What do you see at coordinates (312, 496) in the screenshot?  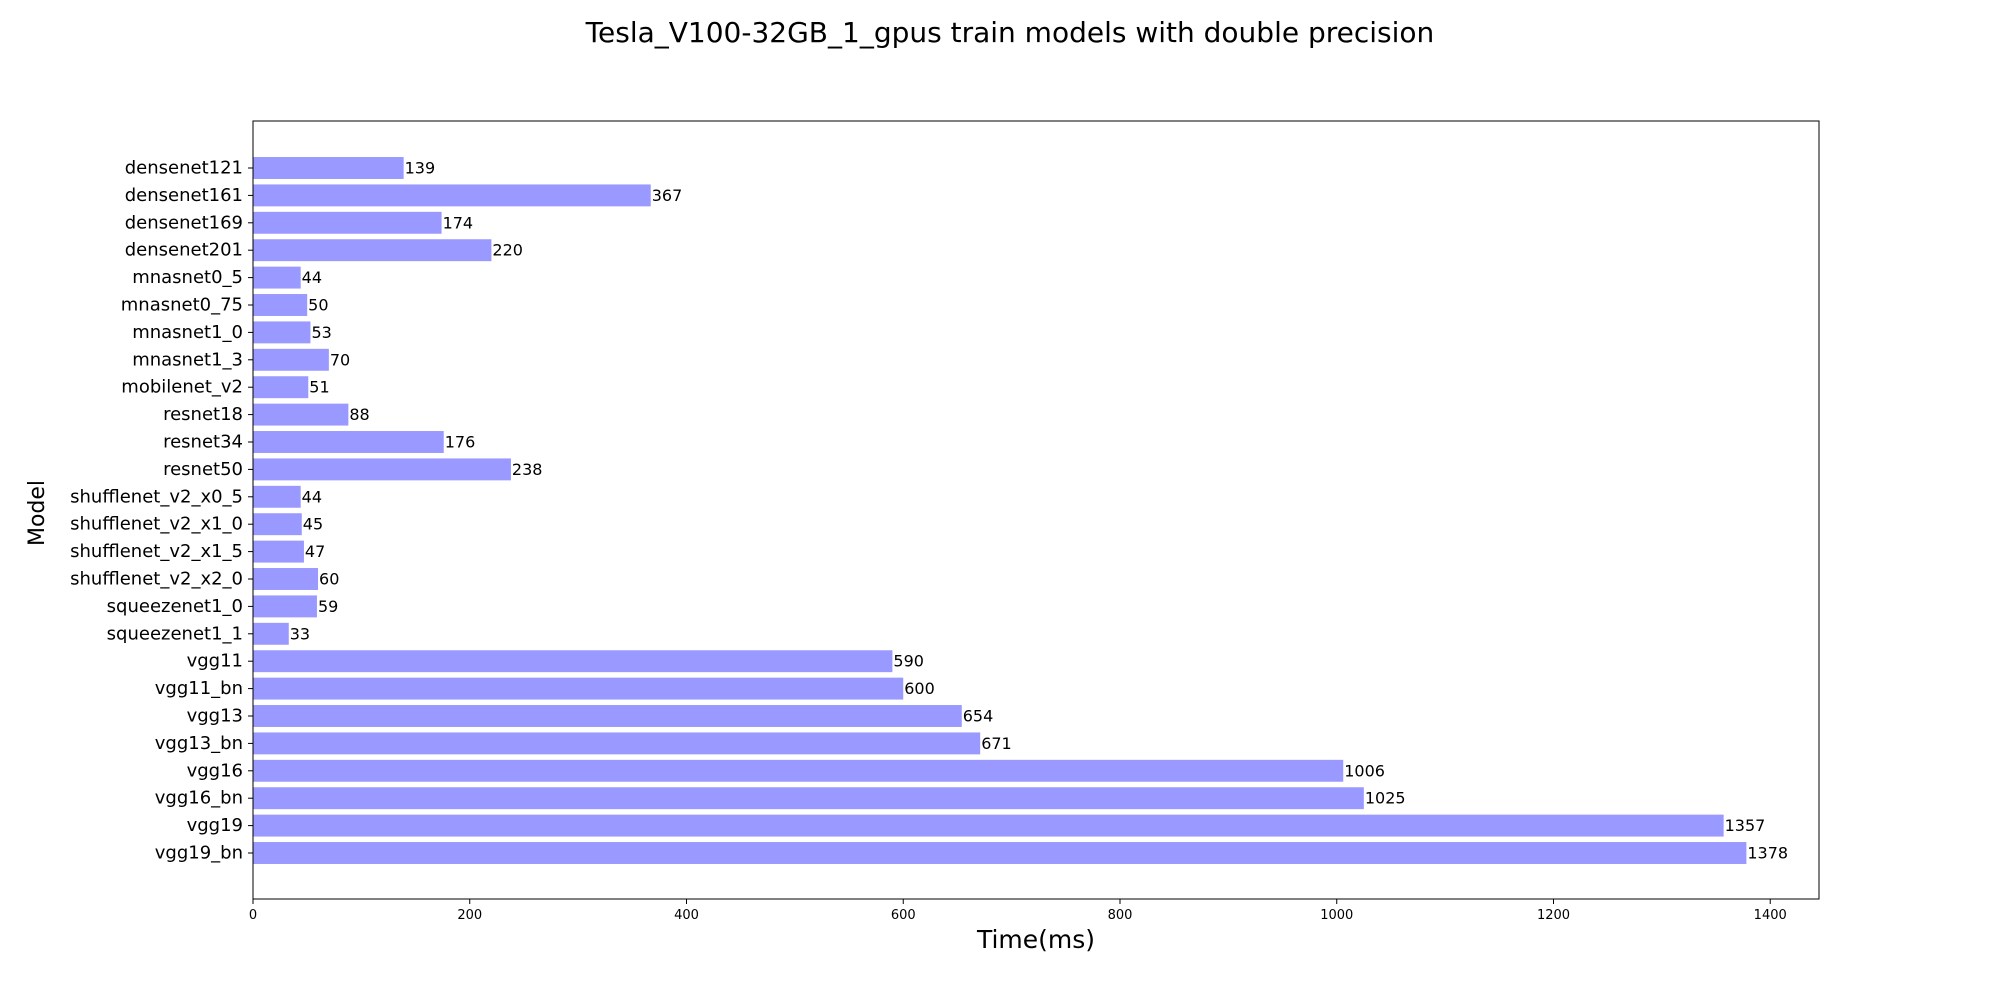 I see `value-label-shufflenet_v2_x0_5: 44` at bounding box center [312, 496].